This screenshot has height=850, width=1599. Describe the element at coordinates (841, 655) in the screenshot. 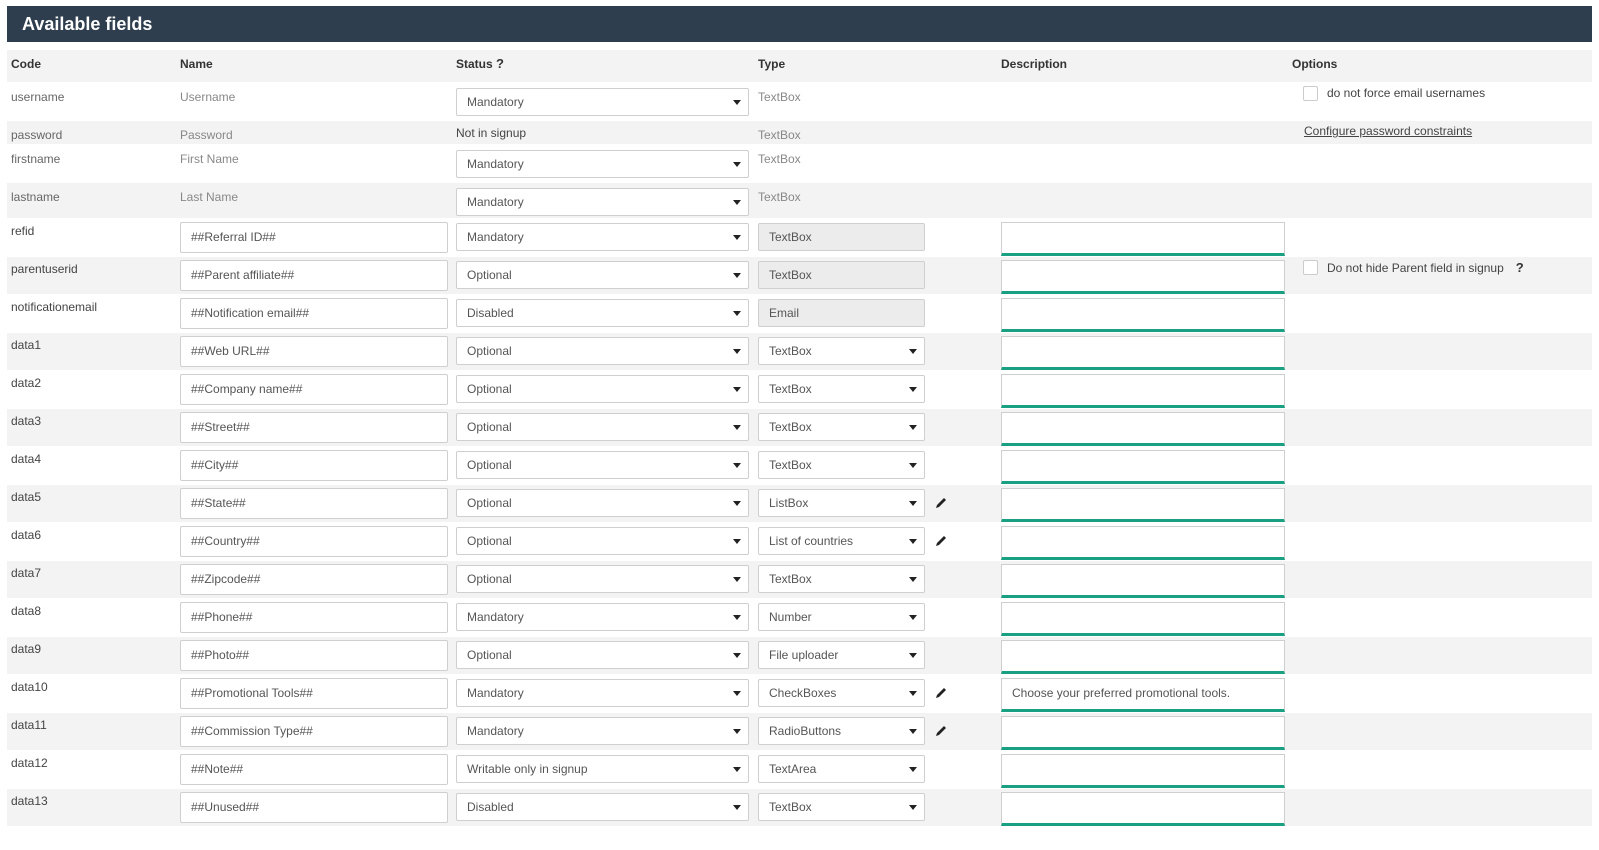

I see `type-select: File uploader` at that location.